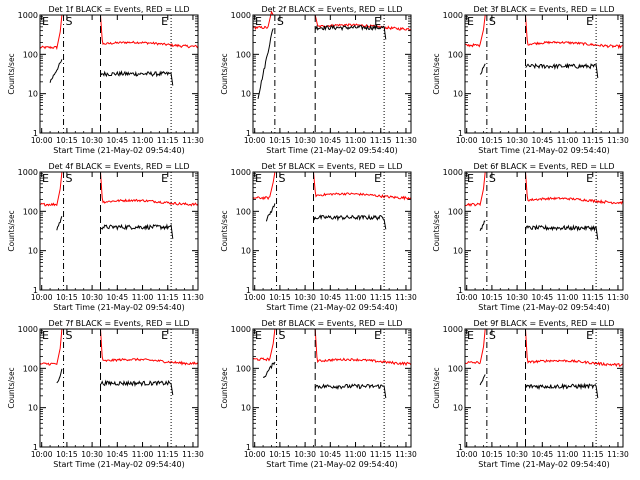 The height and width of the screenshot is (480, 640). I want to click on panel-title: Det 5f BLACK = Events, RED = LLD, so click(331, 166).